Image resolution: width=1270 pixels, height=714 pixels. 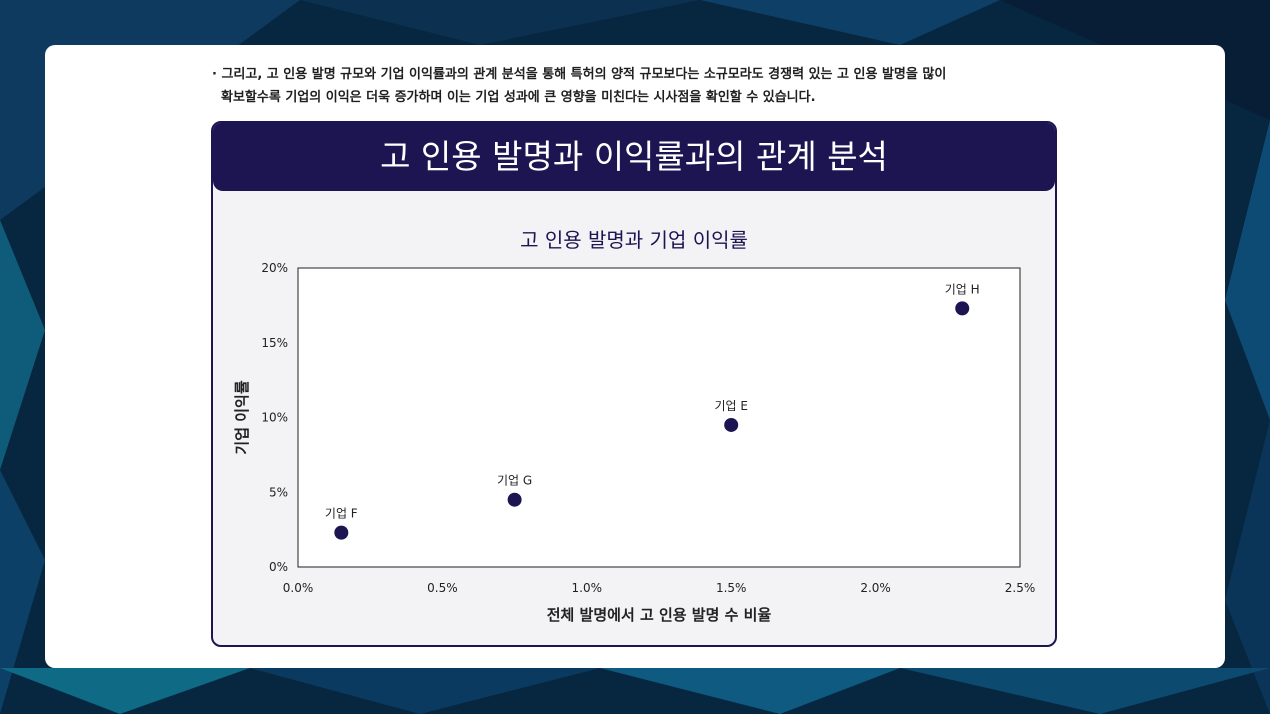 What do you see at coordinates (730, 406) in the screenshot?
I see `point-label: 기업 E` at bounding box center [730, 406].